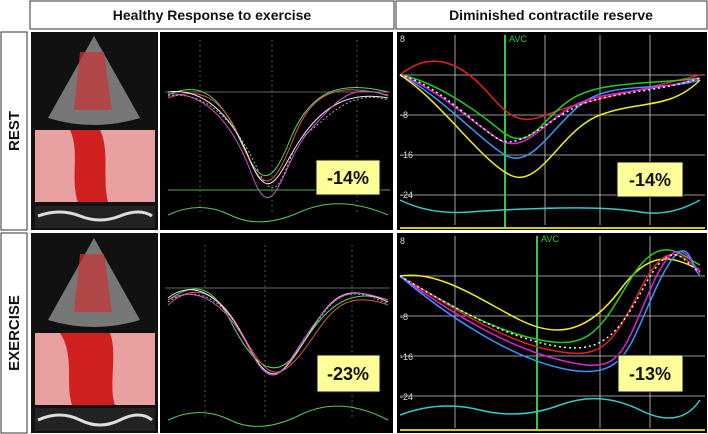  I want to click on strain-value: -13%, so click(650, 374).